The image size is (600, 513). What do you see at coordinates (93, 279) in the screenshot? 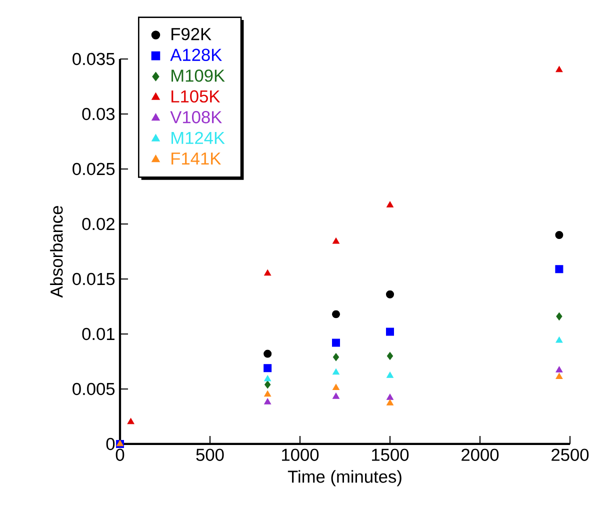
I see `y-tick-label: 0.015` at bounding box center [93, 279].